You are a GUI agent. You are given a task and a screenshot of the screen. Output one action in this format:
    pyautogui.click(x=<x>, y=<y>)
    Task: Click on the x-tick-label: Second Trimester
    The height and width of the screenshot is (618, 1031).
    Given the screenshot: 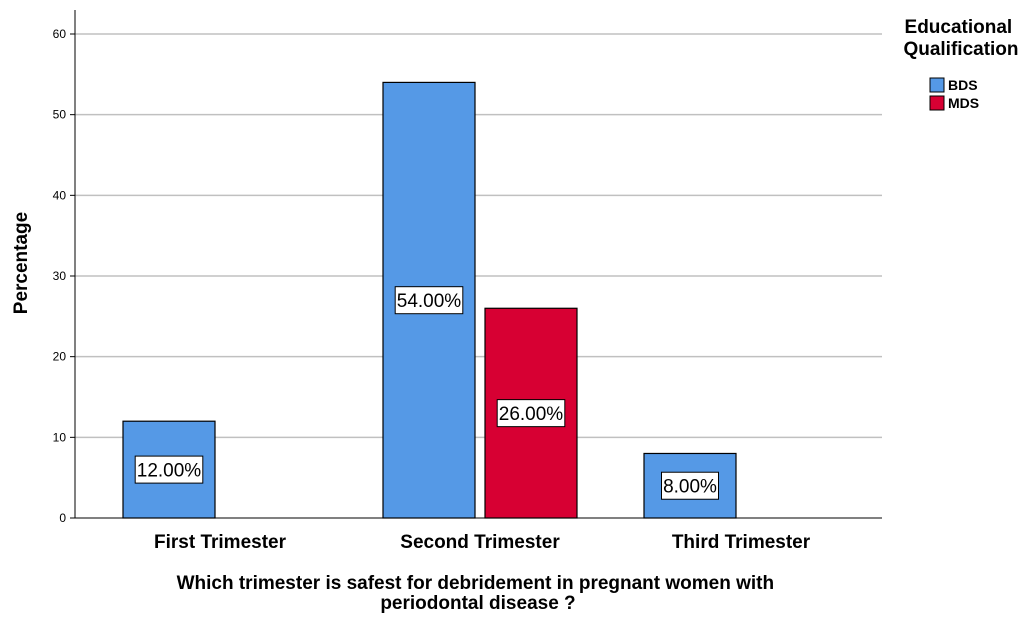 What is the action you would take?
    pyautogui.click(x=480, y=542)
    